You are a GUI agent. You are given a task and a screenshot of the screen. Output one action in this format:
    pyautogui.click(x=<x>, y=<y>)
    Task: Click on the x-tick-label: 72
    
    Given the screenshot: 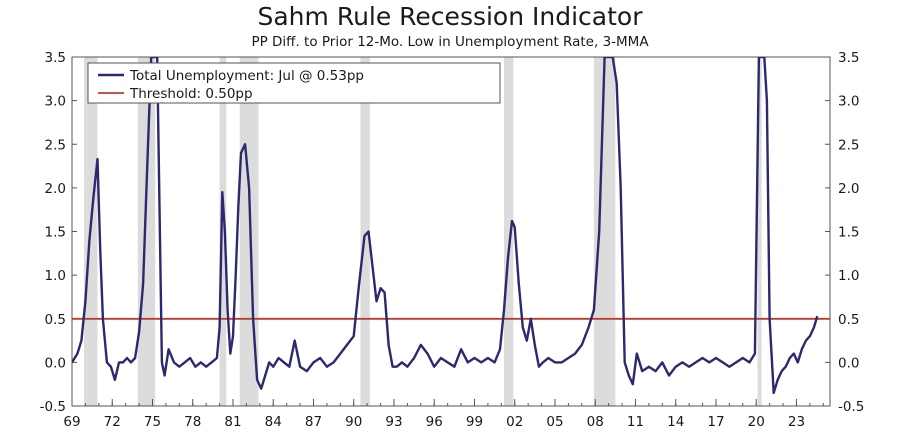 What is the action you would take?
    pyautogui.click(x=112, y=422)
    